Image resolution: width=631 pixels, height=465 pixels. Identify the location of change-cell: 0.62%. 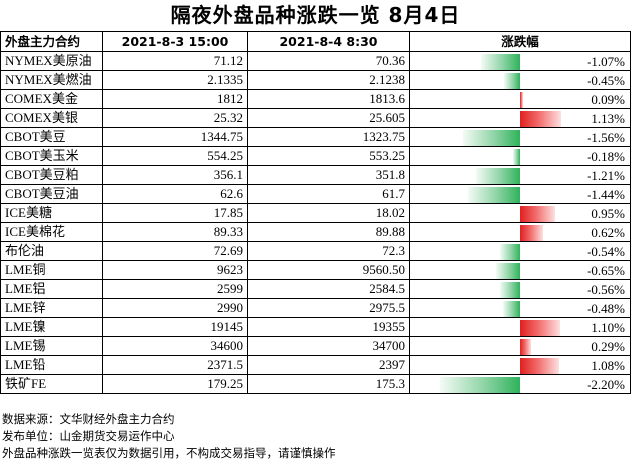
(520, 232).